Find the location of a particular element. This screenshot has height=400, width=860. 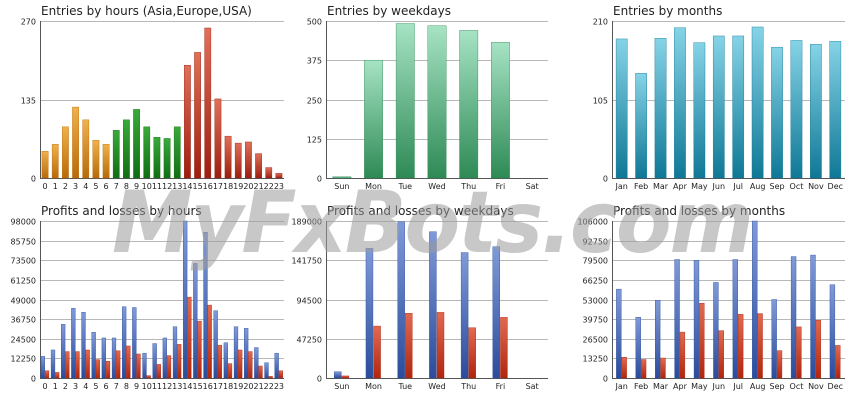

profit-bar-Jan is located at coordinates (619, 333).